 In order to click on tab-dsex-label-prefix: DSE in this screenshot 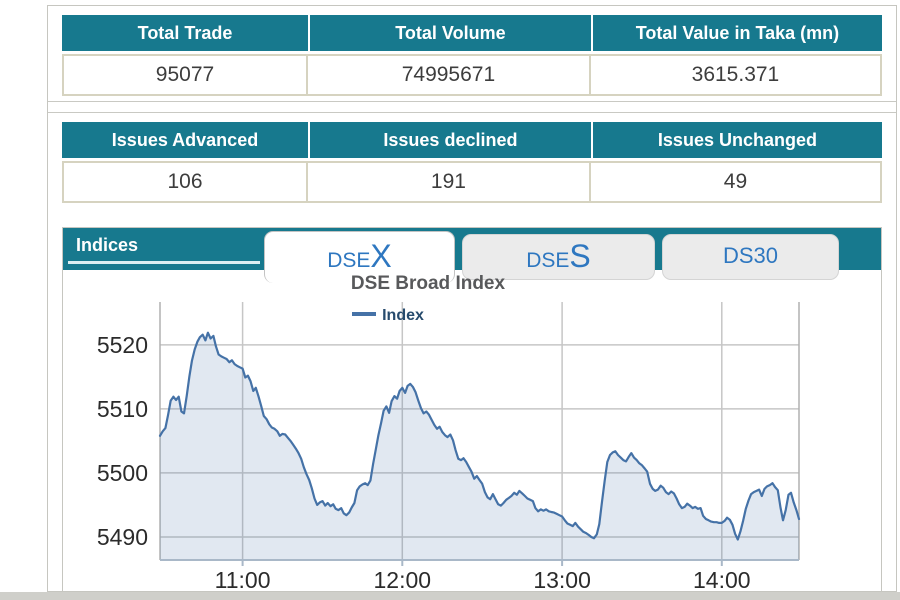, I will do `click(349, 260)`.